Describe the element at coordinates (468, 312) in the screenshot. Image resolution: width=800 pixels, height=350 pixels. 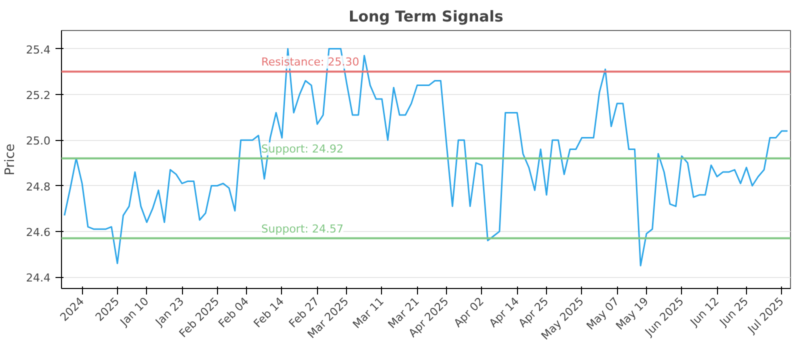
I see `x-tick-label: Apr 02` at that location.